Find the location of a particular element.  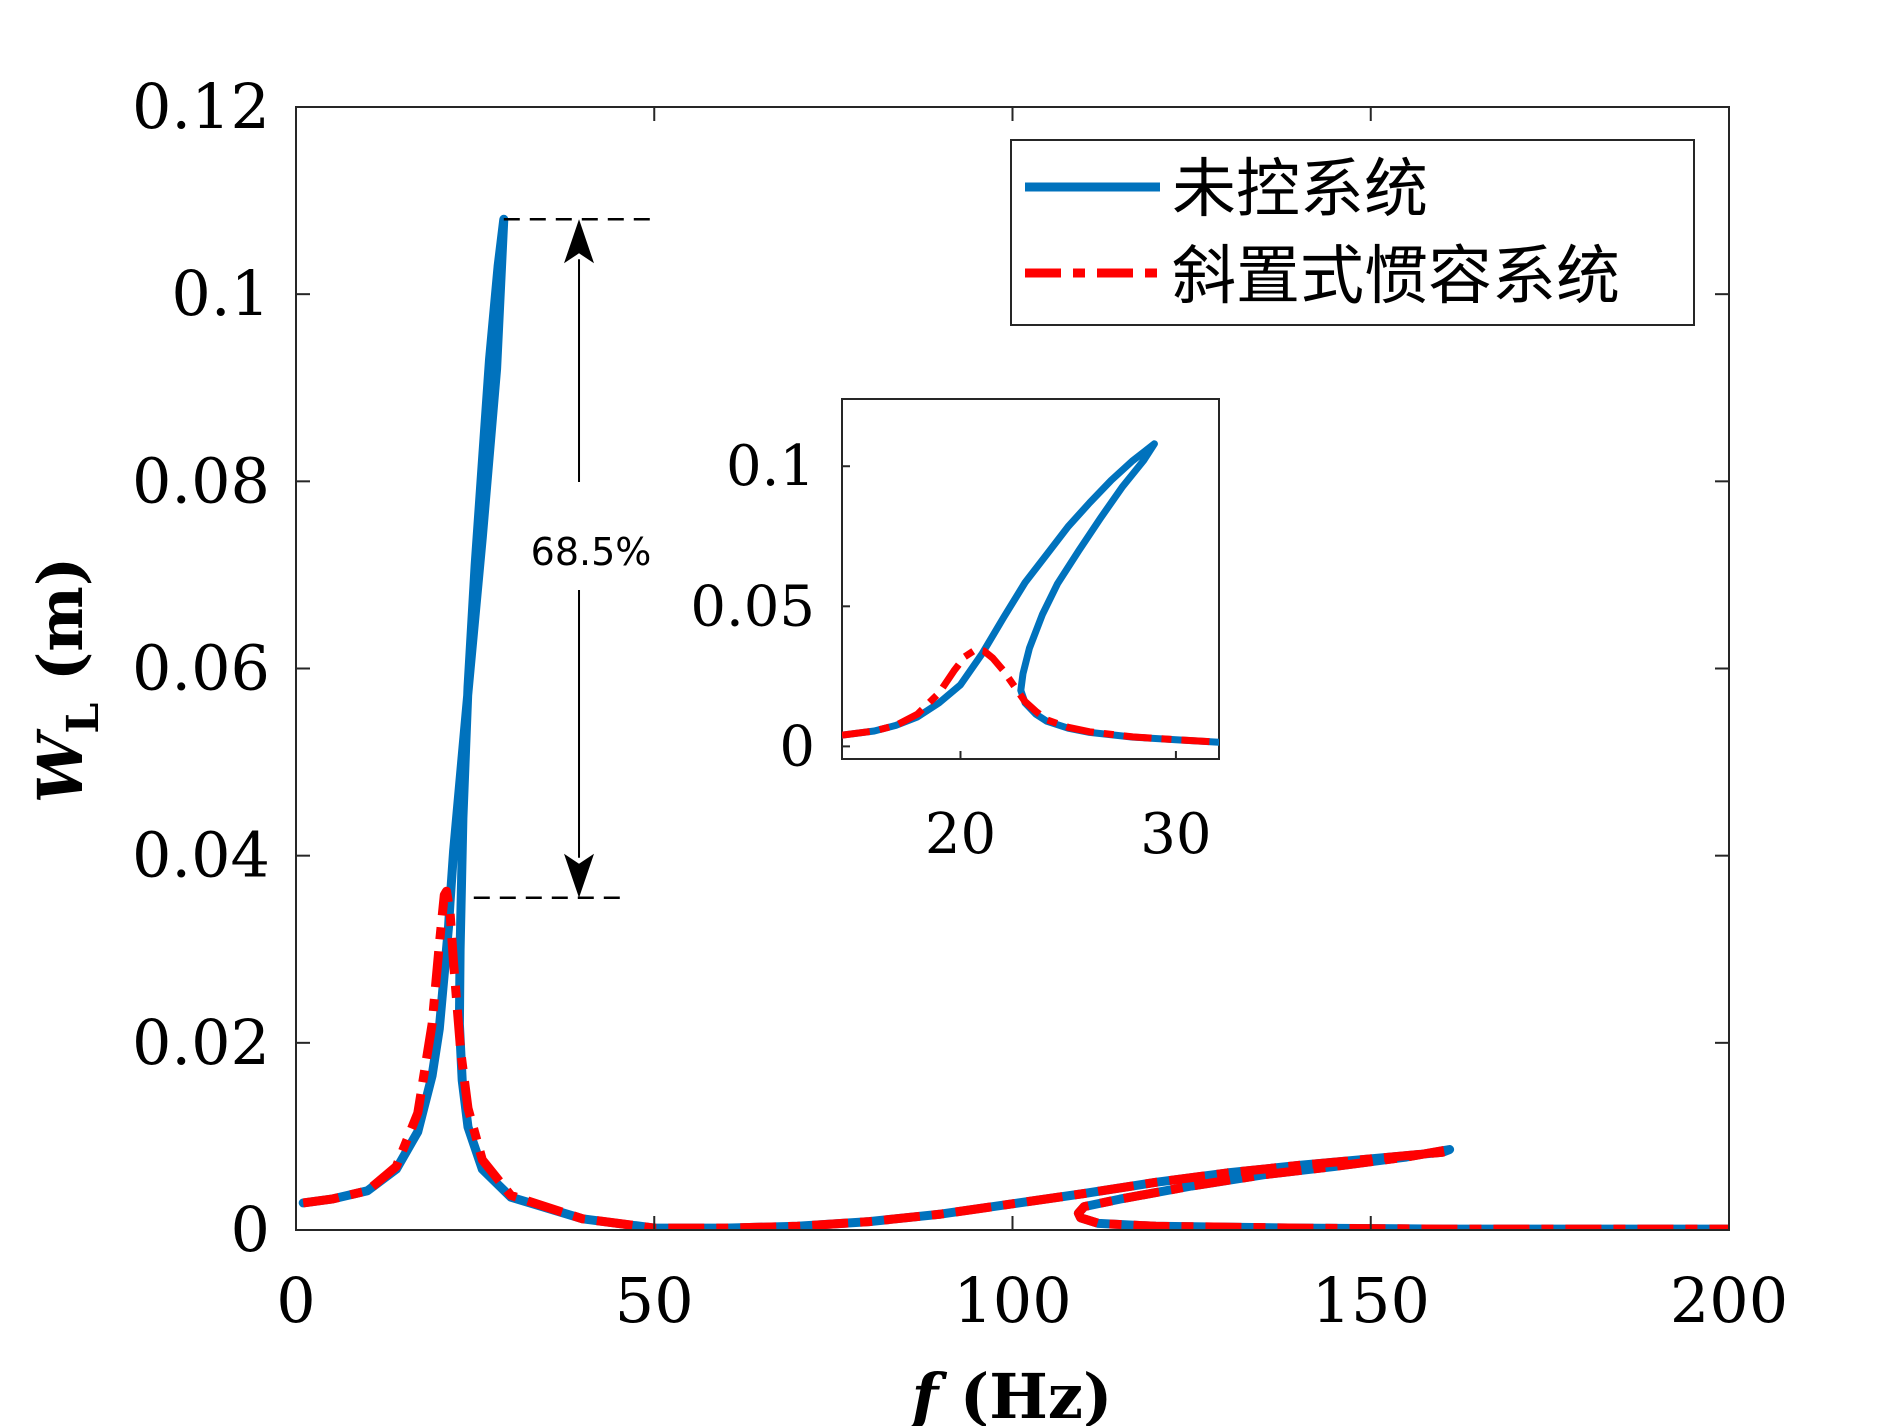

inset-series-layer is located at coordinates (1030, 593).